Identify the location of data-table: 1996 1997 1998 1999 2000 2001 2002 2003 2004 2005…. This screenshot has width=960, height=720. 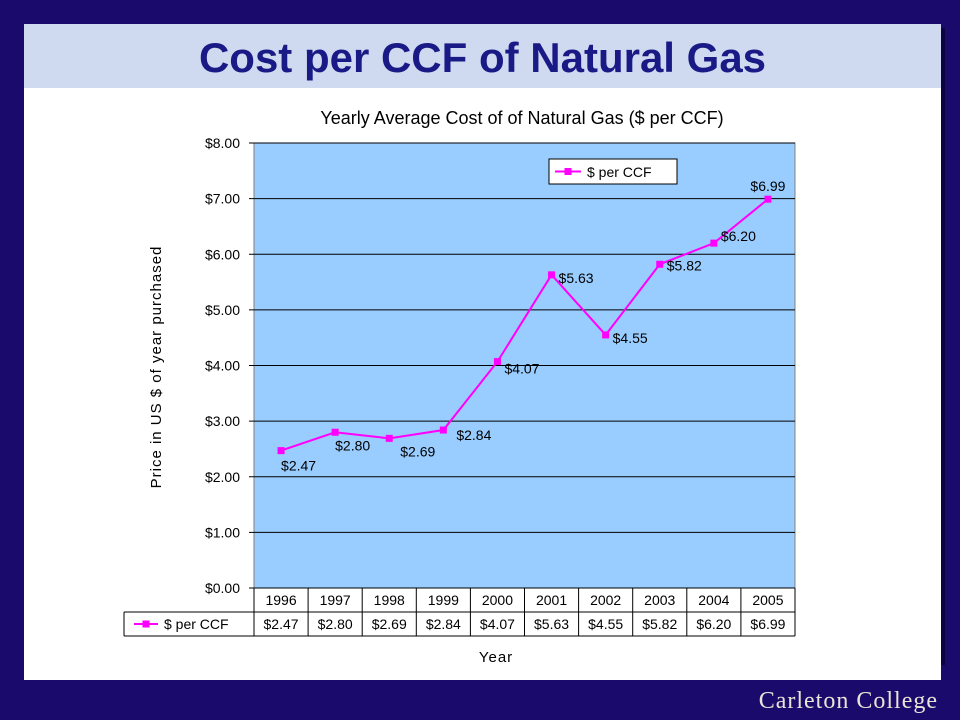
(459, 612).